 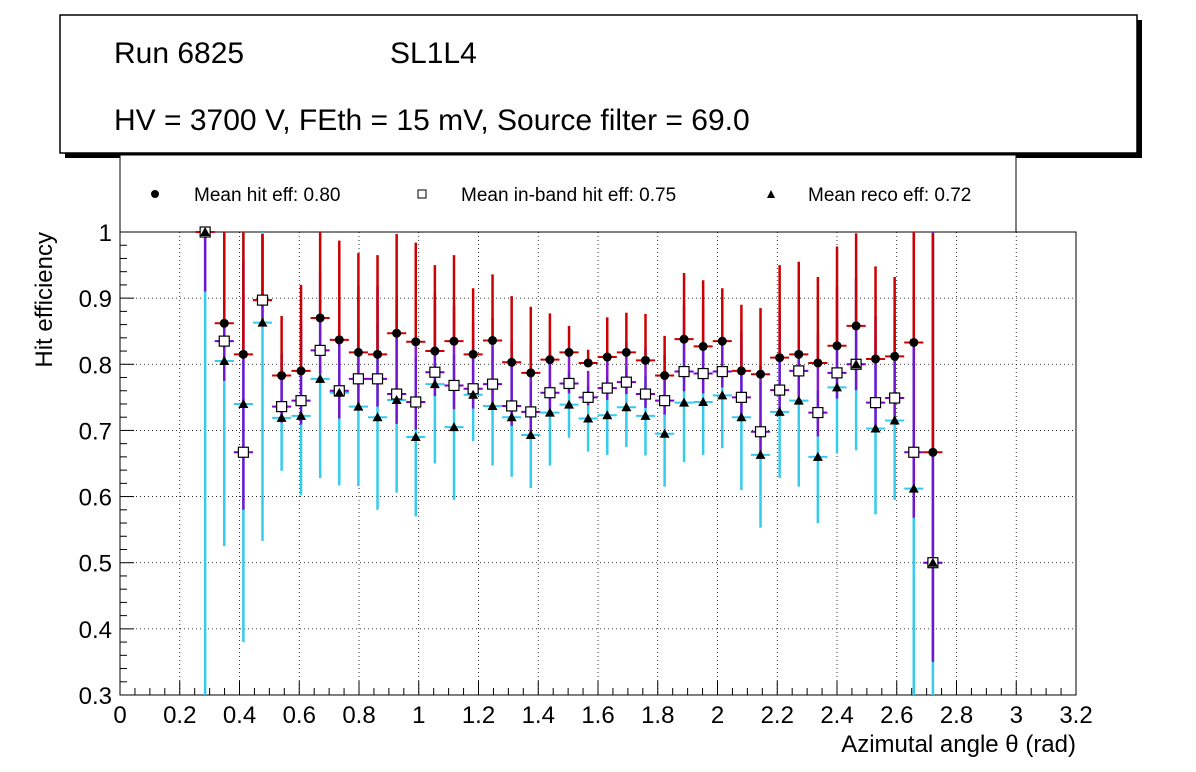 I want to click on x-tick-label: 3, so click(x=1016, y=715).